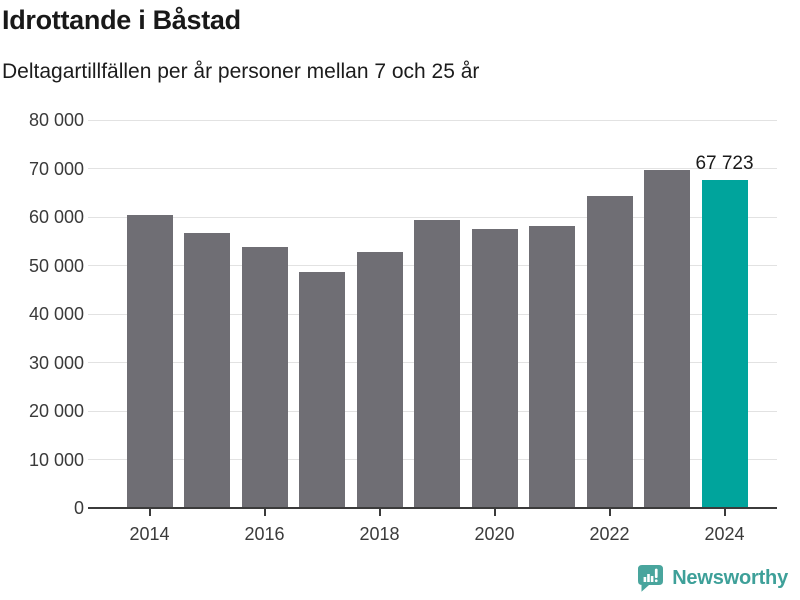 The height and width of the screenshot is (600, 800). I want to click on bar-2020, so click(494, 368).